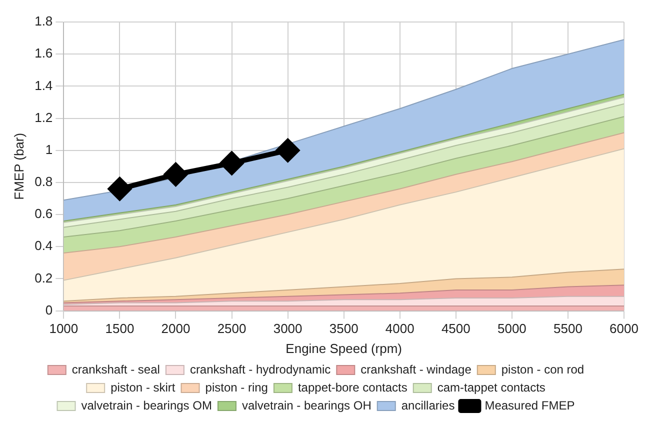 The width and height of the screenshot is (652, 430). I want to click on x-tick-label: 3000, so click(287, 328).